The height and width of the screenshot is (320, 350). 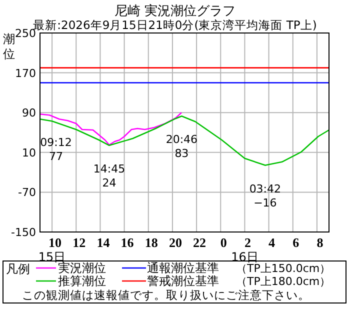 What do you see at coordinates (296, 242) in the screenshot?
I see `x-tick-label: 6` at bounding box center [296, 242].